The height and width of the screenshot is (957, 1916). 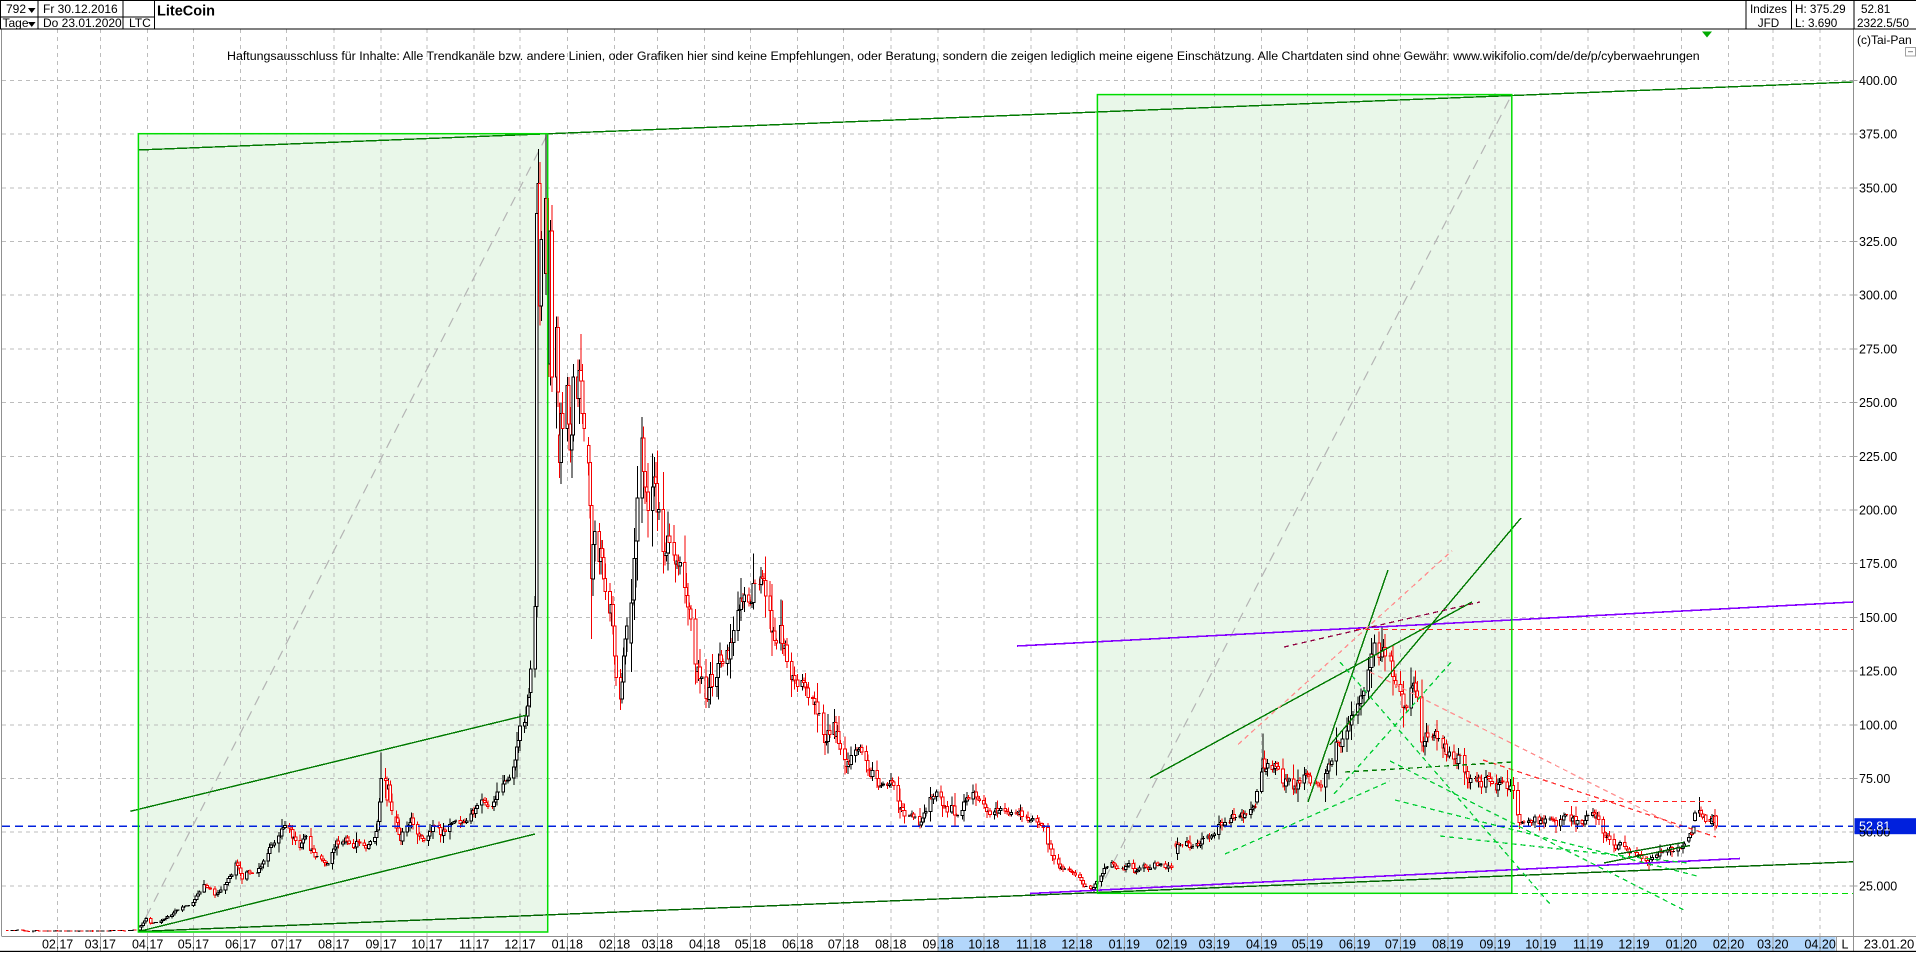 I want to click on svg-text: 12.19, so click(x=1633, y=945).